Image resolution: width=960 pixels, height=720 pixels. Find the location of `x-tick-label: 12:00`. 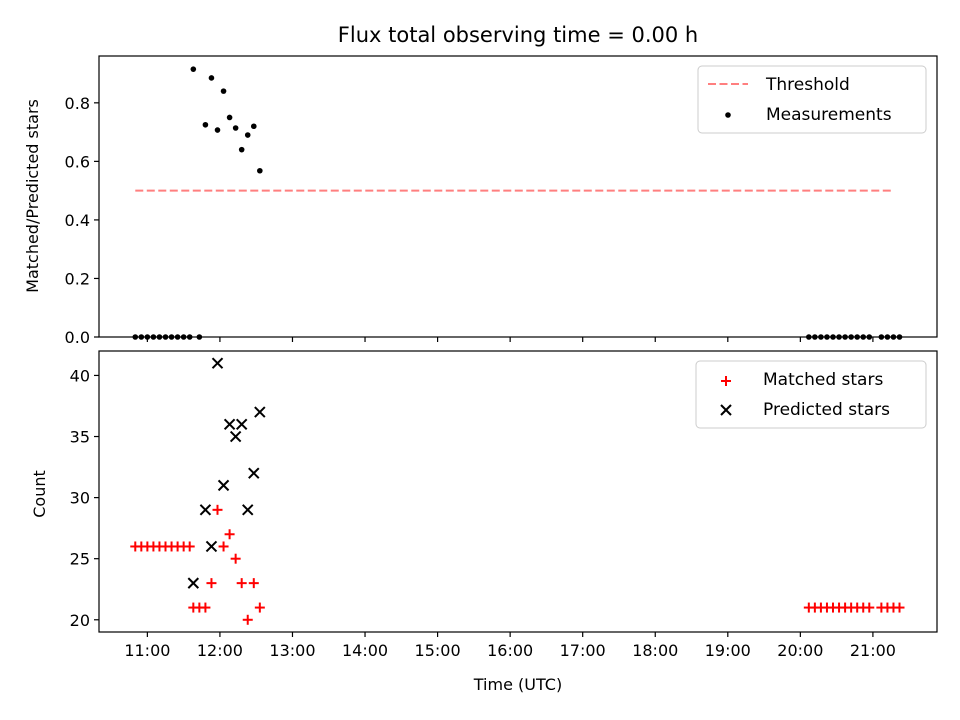

x-tick-label: 12:00 is located at coordinates (220, 650).